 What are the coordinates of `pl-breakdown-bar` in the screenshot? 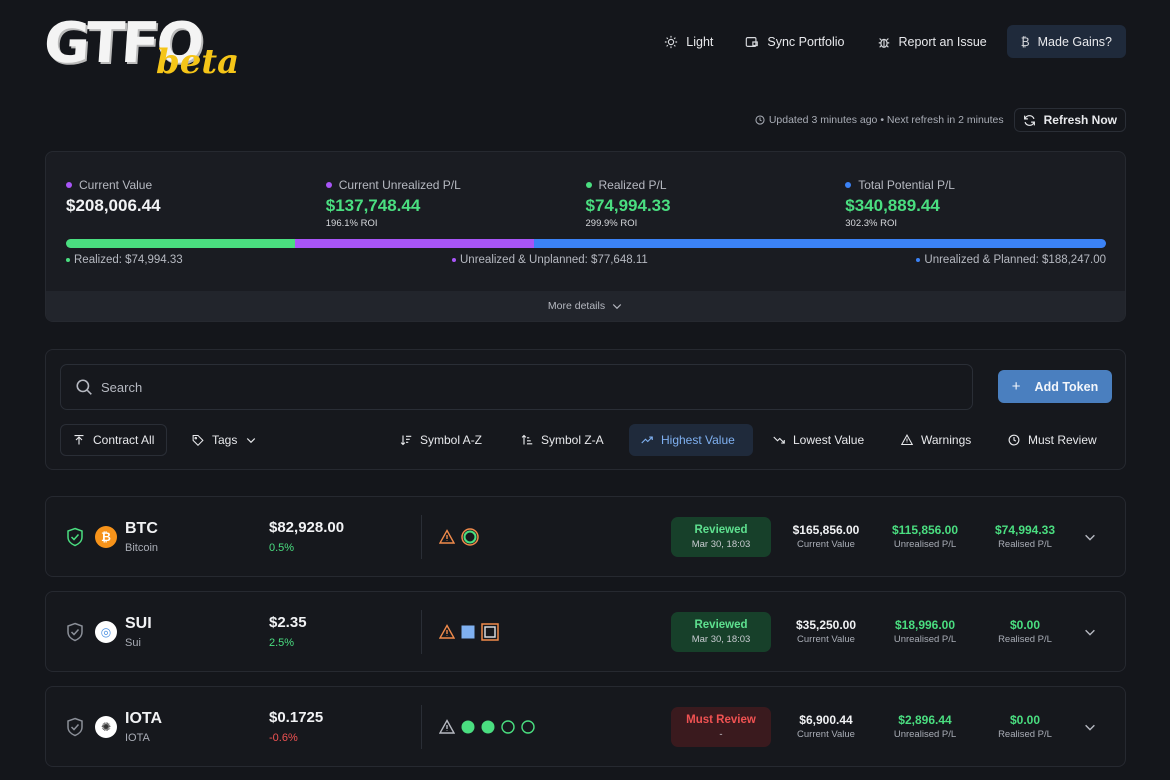 It's located at (586, 243).